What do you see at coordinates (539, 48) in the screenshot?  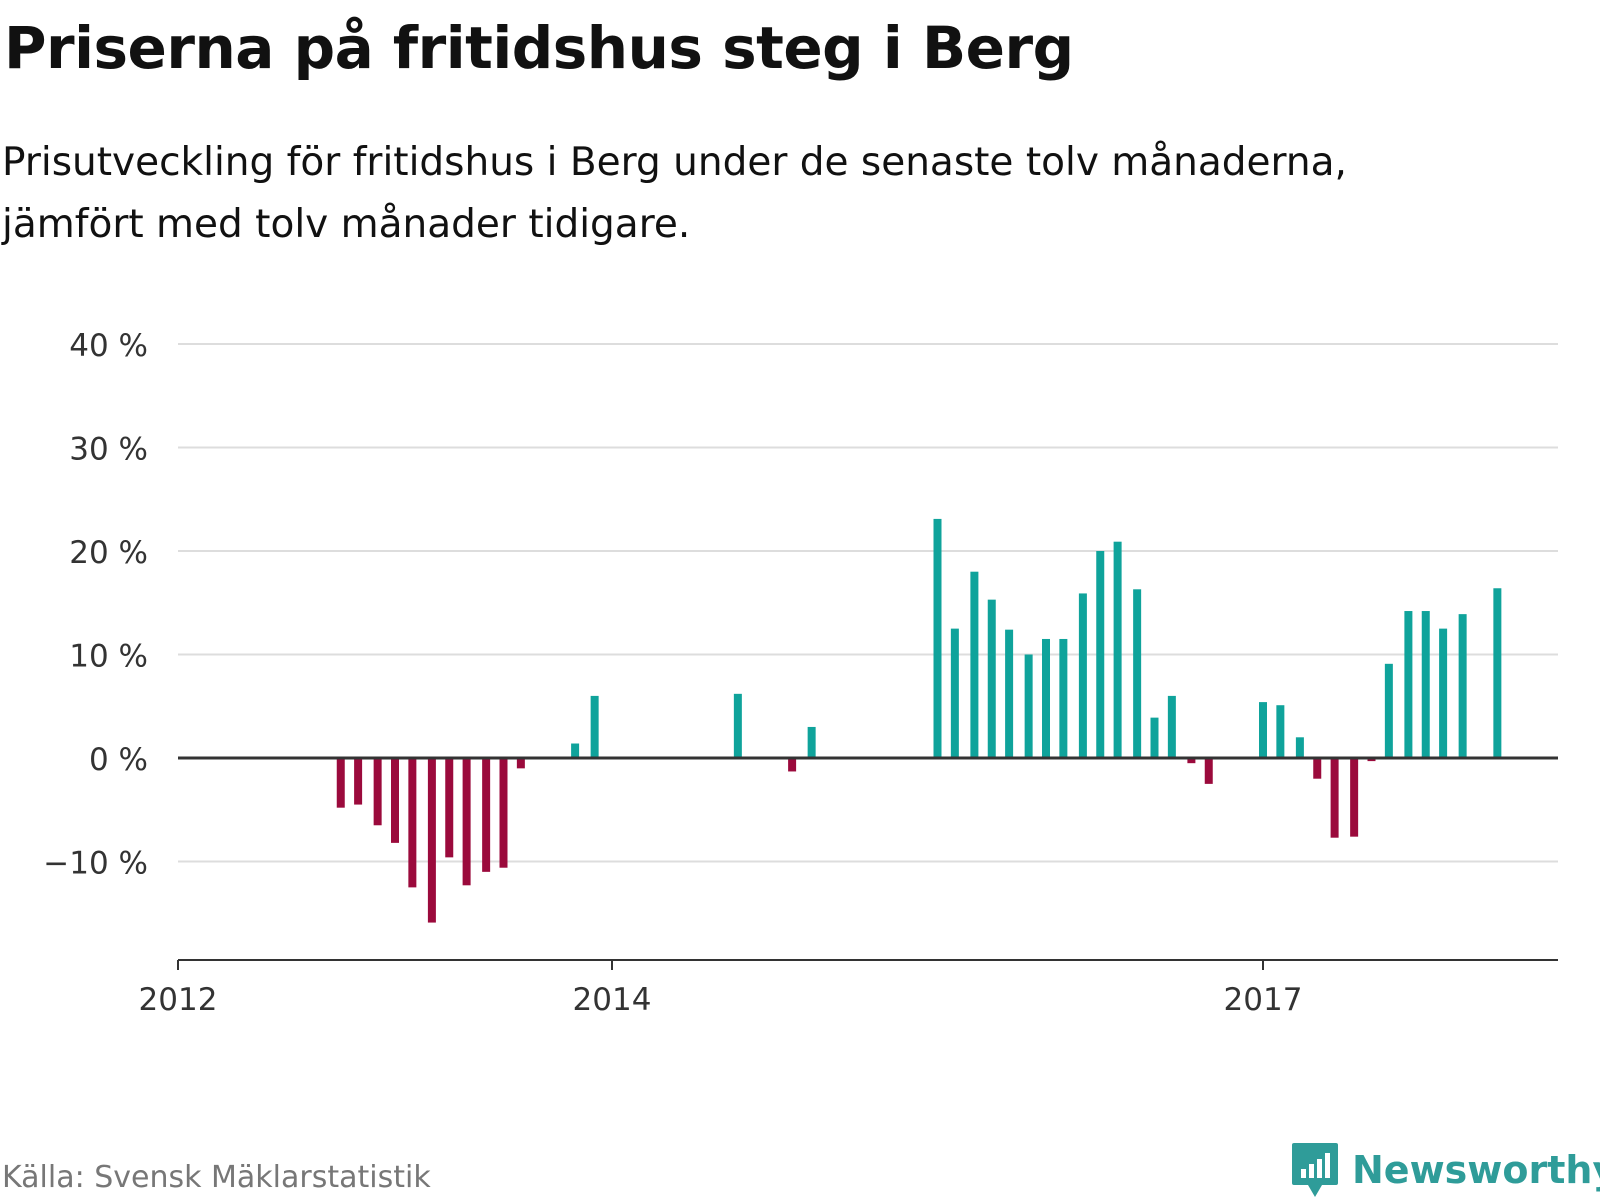 I see `chart-title: Priserna på fritidshus steg i Berg` at bounding box center [539, 48].